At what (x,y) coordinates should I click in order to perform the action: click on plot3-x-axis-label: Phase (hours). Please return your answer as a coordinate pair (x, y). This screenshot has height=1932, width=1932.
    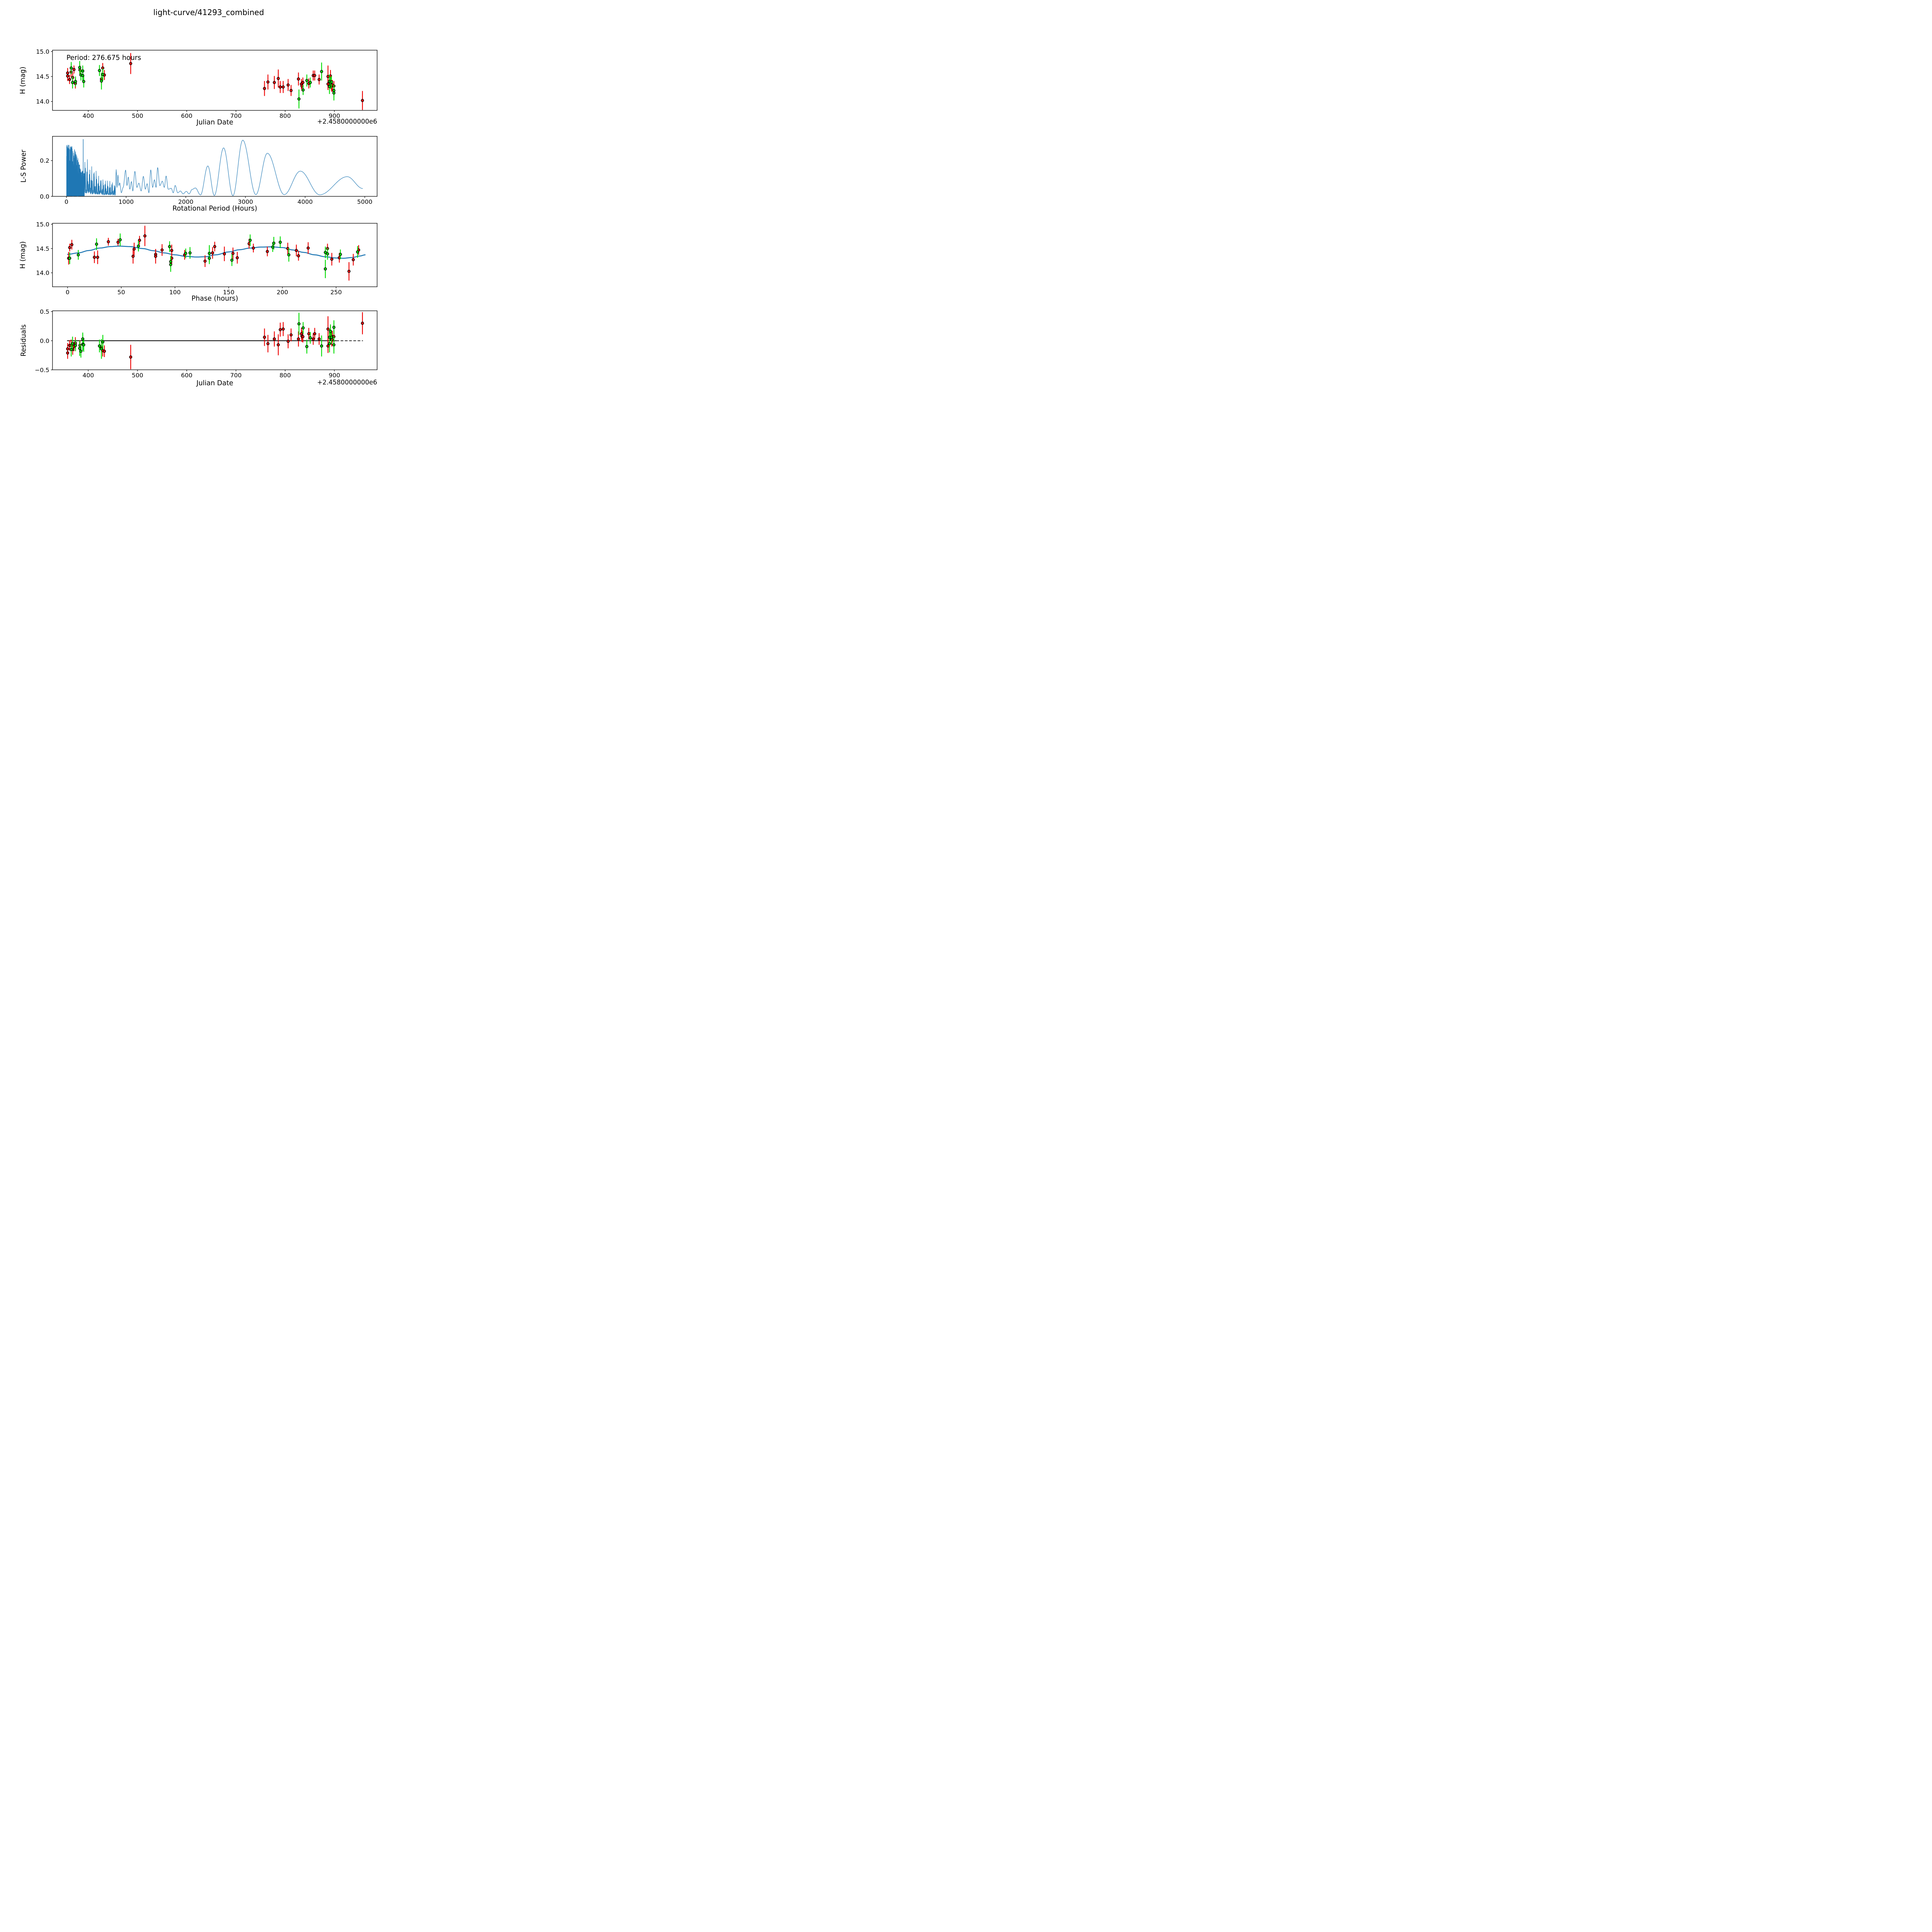
    Looking at the image, I should click on (214, 299).